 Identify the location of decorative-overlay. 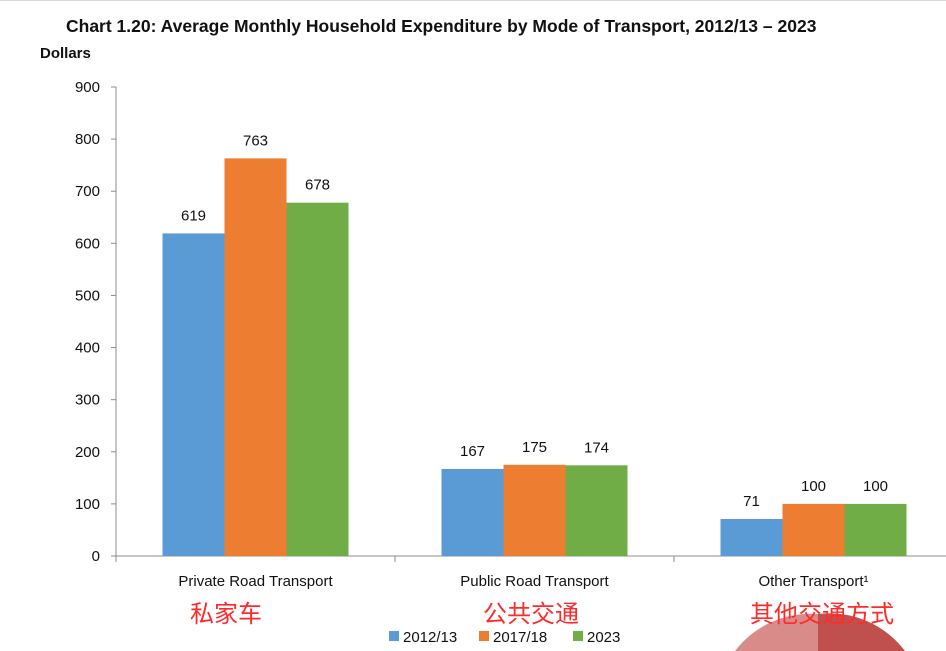
(820, 632).